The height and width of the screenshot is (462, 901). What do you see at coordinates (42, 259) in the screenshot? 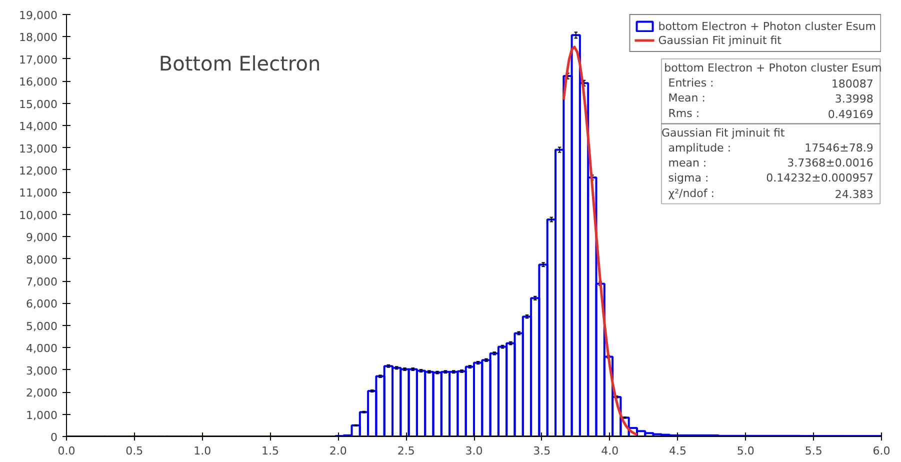
I see `y-tick-label: 8,000` at bounding box center [42, 259].